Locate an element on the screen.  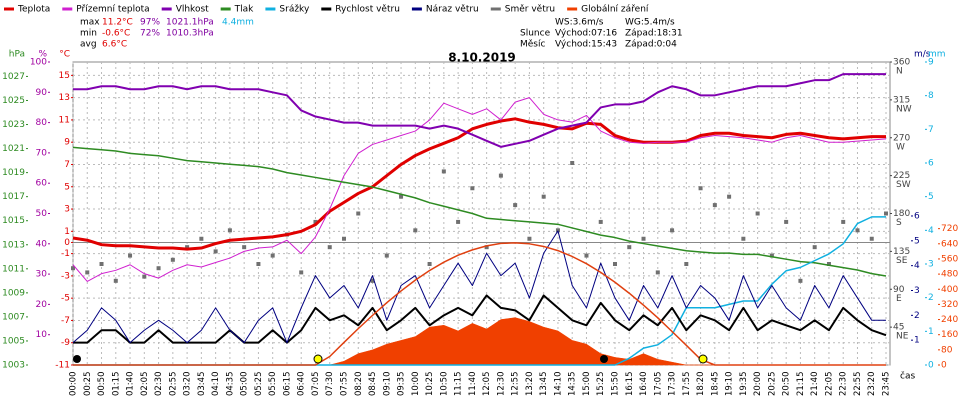
y-tick-label: 1 is located at coordinates (931, 332).